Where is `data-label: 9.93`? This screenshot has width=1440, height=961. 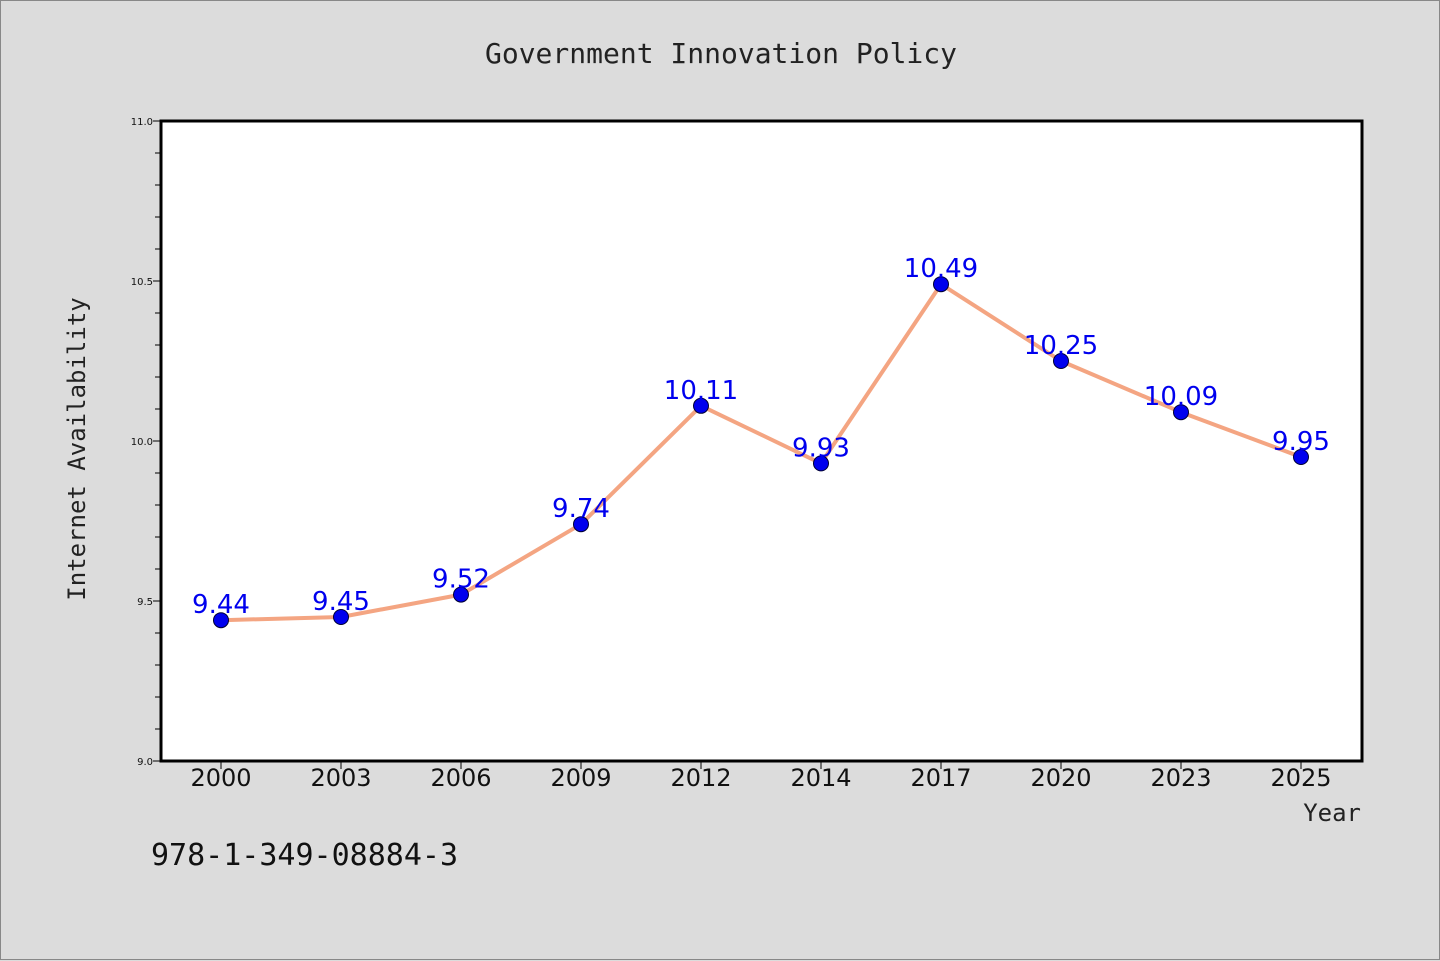
data-label: 9.93 is located at coordinates (821, 448).